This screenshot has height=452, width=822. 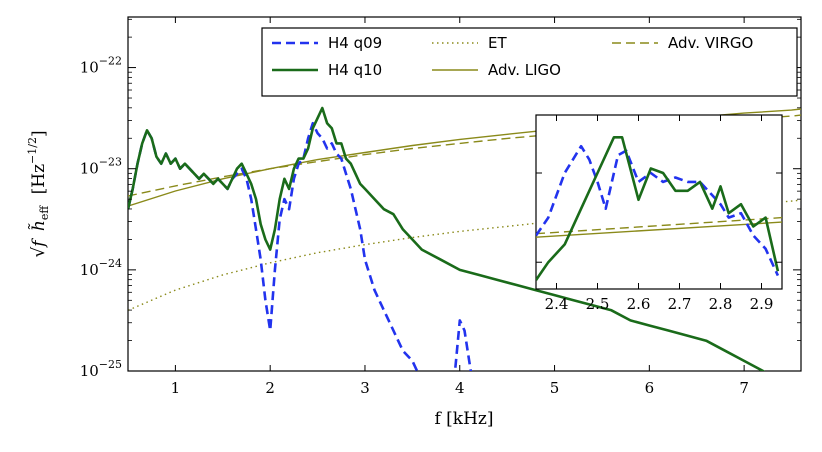 I want to click on y-tick-label: 10−22, so click(x=101, y=66).